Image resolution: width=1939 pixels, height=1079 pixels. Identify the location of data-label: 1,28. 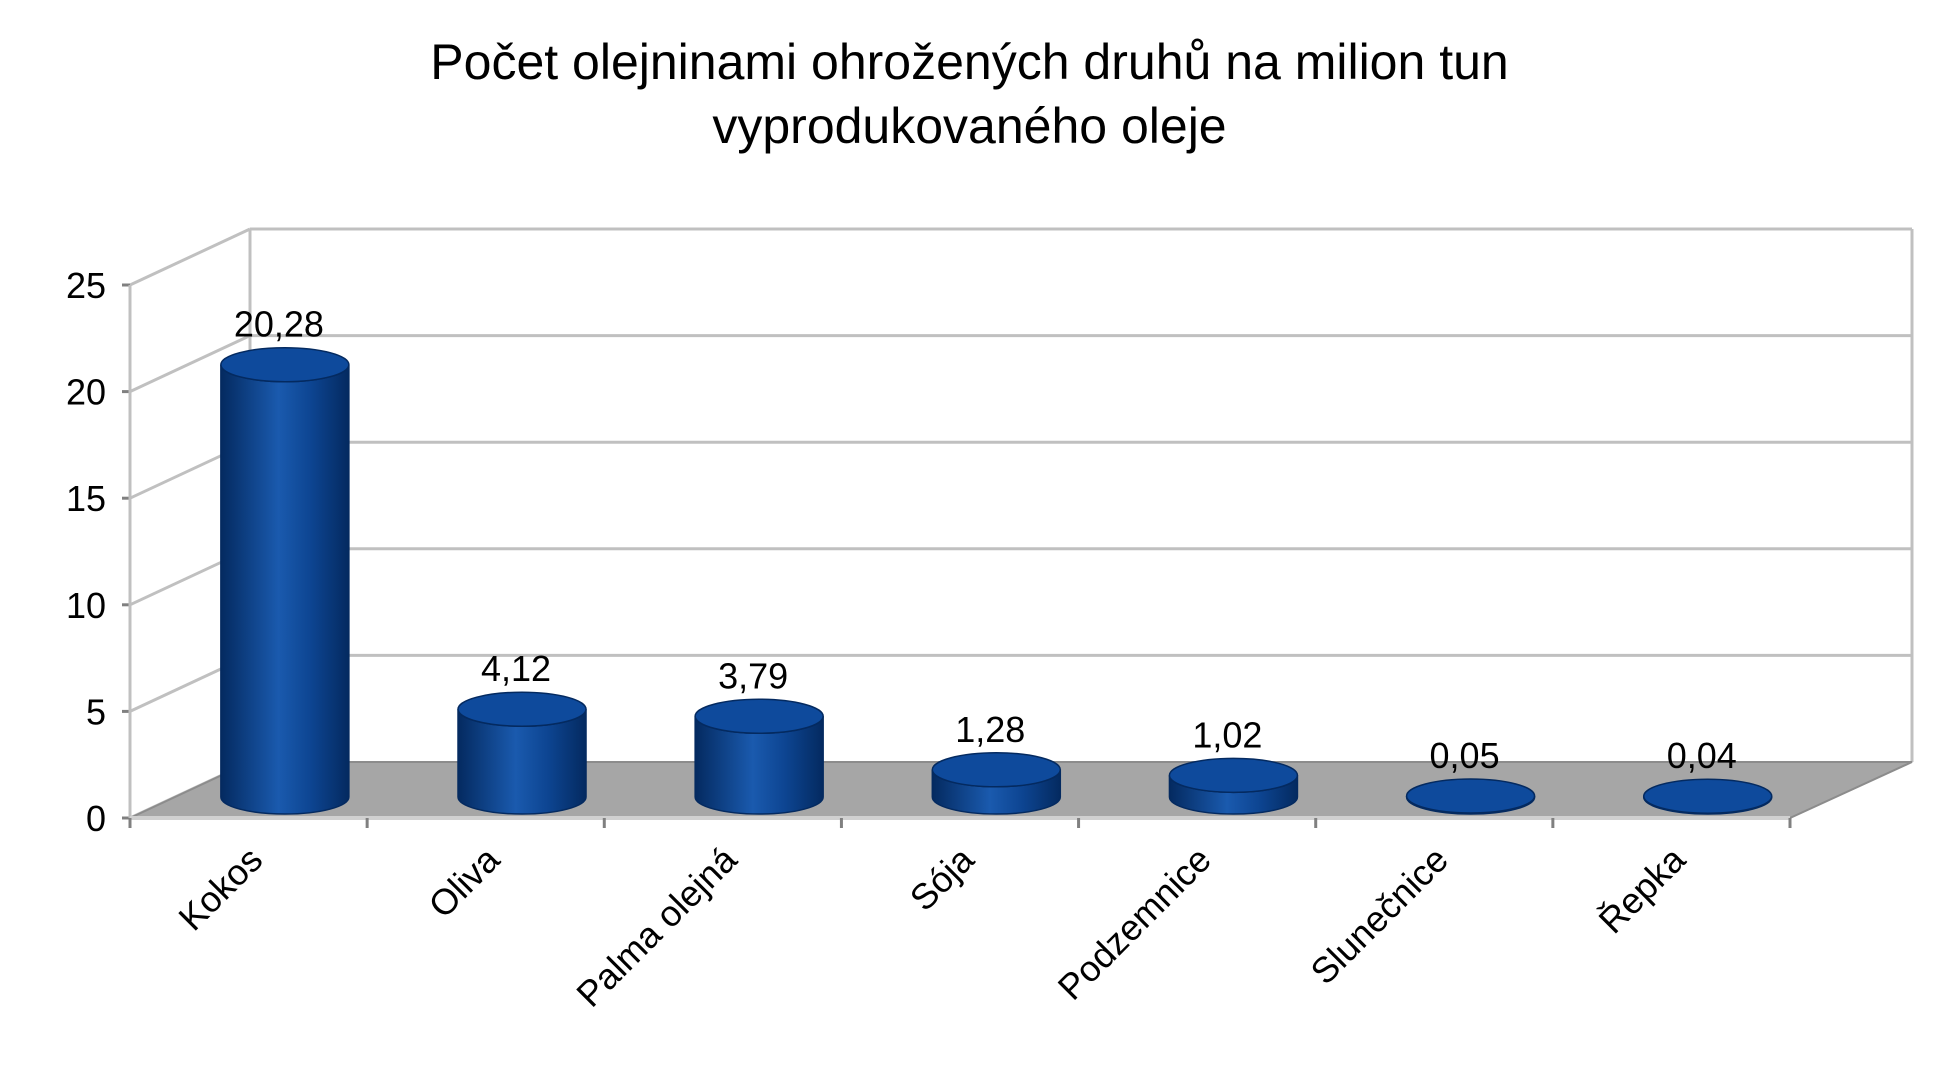
(990, 729).